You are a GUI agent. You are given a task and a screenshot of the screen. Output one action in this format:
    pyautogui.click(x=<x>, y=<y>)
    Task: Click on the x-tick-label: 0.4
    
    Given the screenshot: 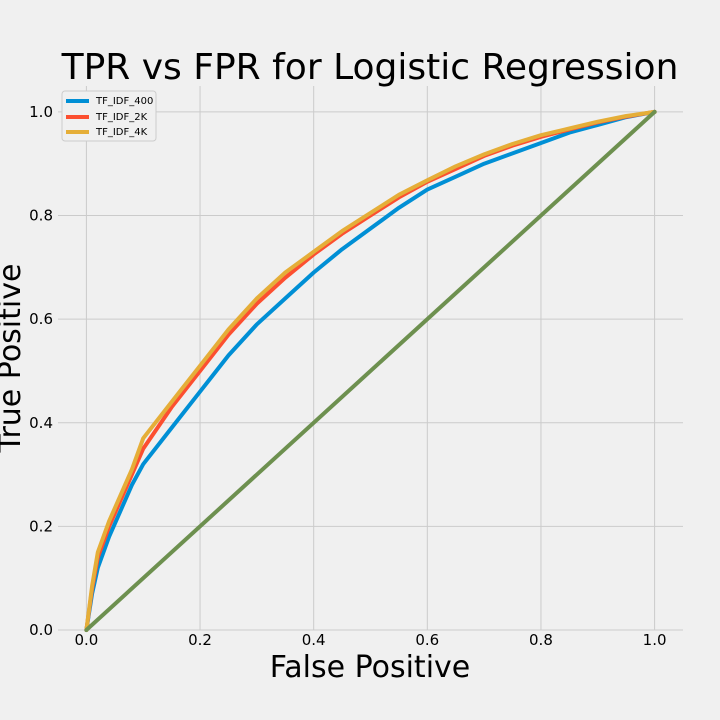 What is the action you would take?
    pyautogui.click(x=314, y=640)
    